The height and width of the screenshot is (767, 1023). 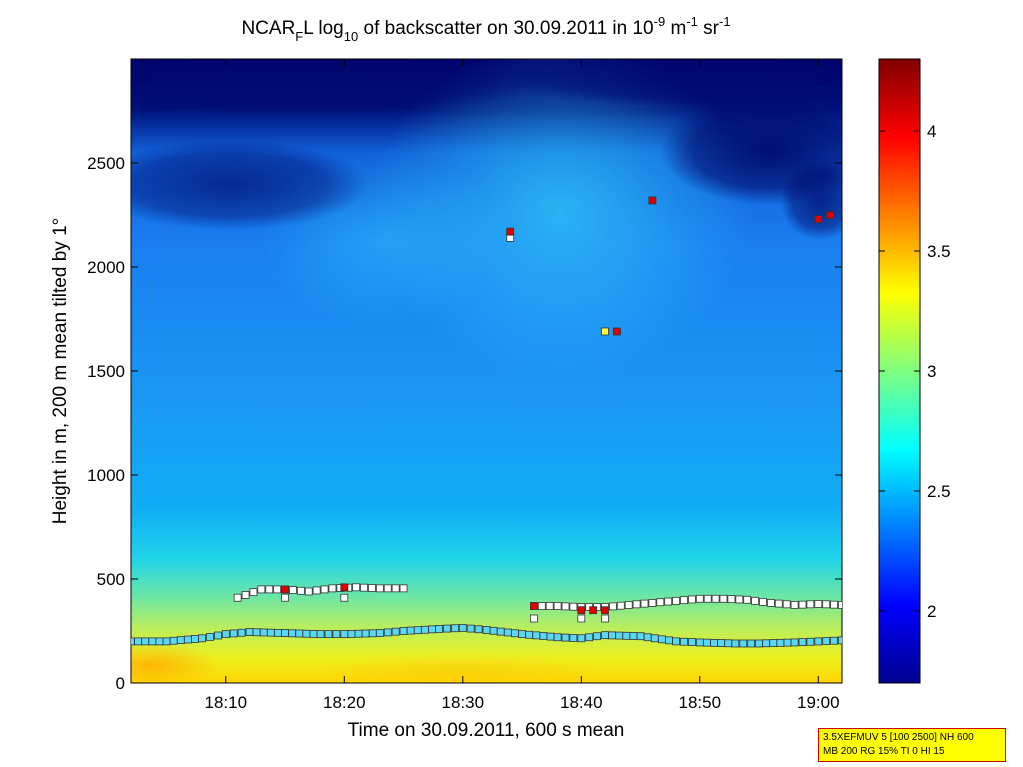 What do you see at coordinates (106, 475) in the screenshot?
I see `y-tick-label: 1000` at bounding box center [106, 475].